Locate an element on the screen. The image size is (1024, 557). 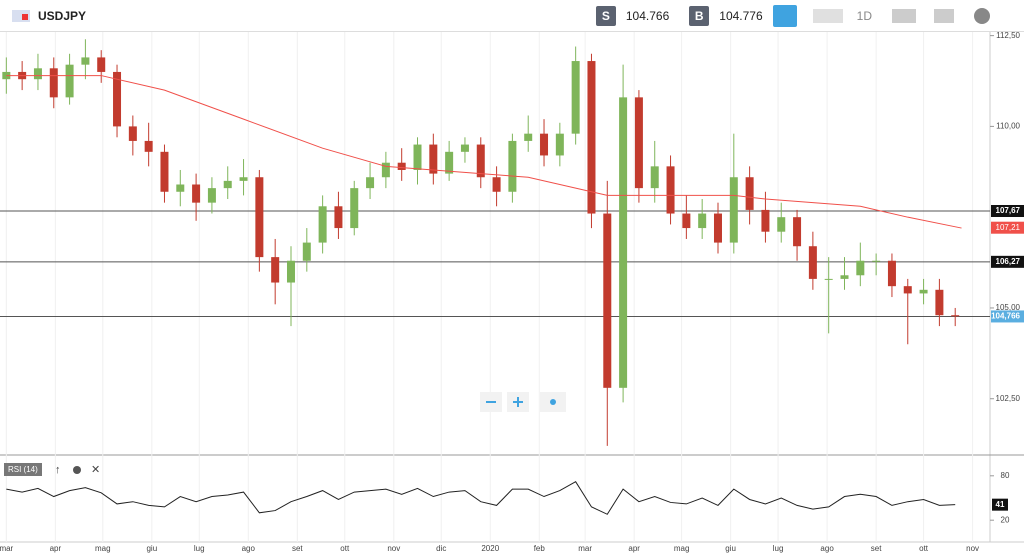
price-label: 106,27 is located at coordinates (1008, 261).